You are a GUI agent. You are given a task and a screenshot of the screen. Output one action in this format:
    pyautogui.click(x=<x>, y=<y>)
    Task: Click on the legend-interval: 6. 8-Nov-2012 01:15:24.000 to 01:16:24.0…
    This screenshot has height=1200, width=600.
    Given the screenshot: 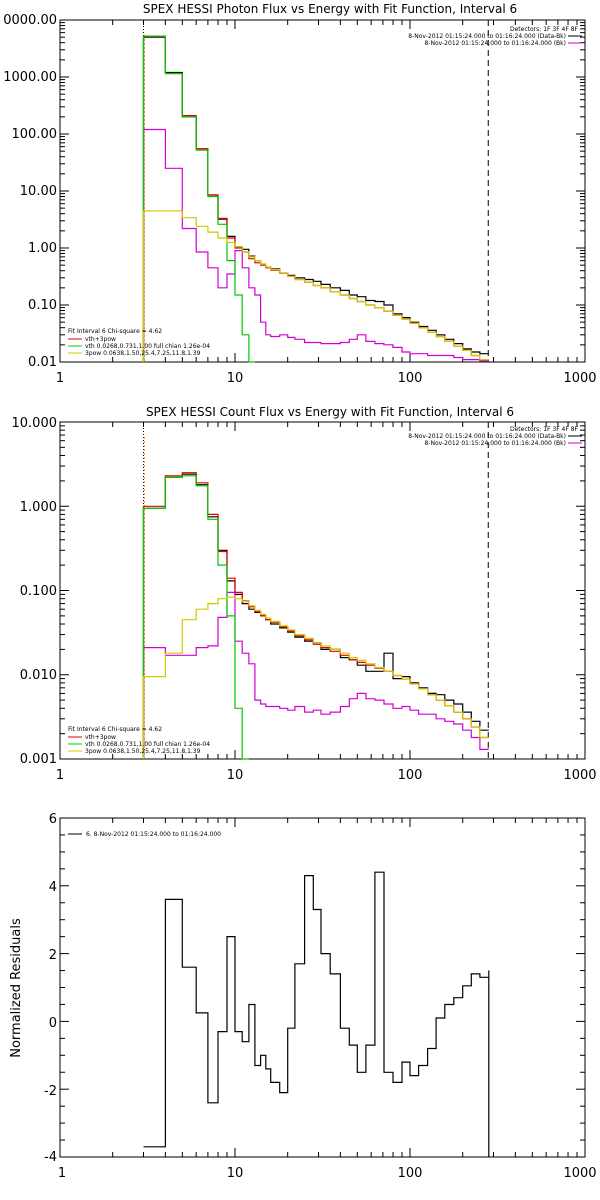 What is the action you would take?
    pyautogui.click(x=153, y=834)
    